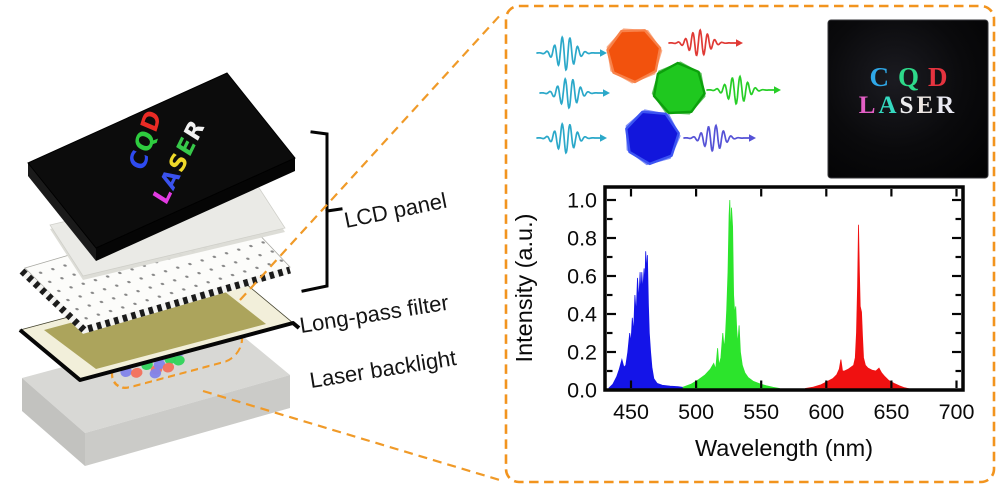  I want to click on display-photo: CQD LASER, so click(908, 99).